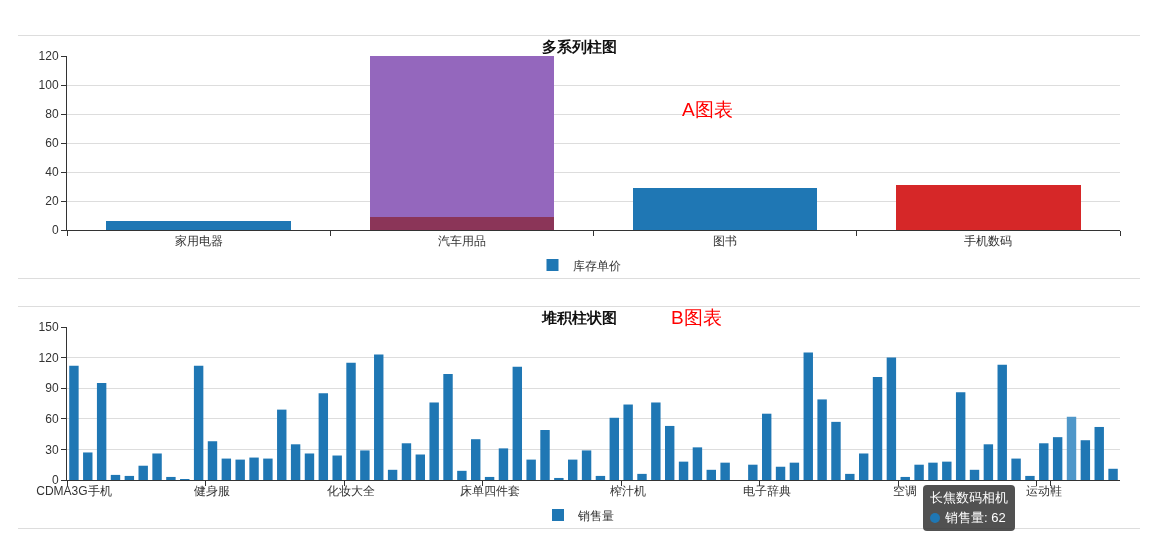  What do you see at coordinates (52, 201) in the screenshot?
I see `y-tick-label: 20` at bounding box center [52, 201].